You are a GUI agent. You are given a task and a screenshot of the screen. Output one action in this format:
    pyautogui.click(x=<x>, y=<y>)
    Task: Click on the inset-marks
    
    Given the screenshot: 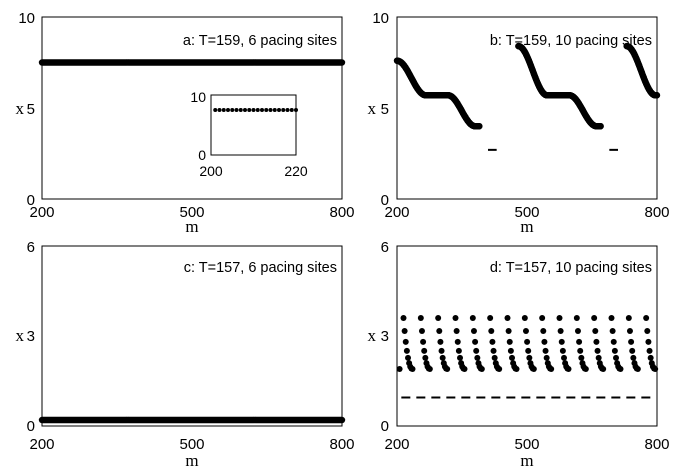 What is the action you would take?
    pyautogui.click(x=255, y=110)
    